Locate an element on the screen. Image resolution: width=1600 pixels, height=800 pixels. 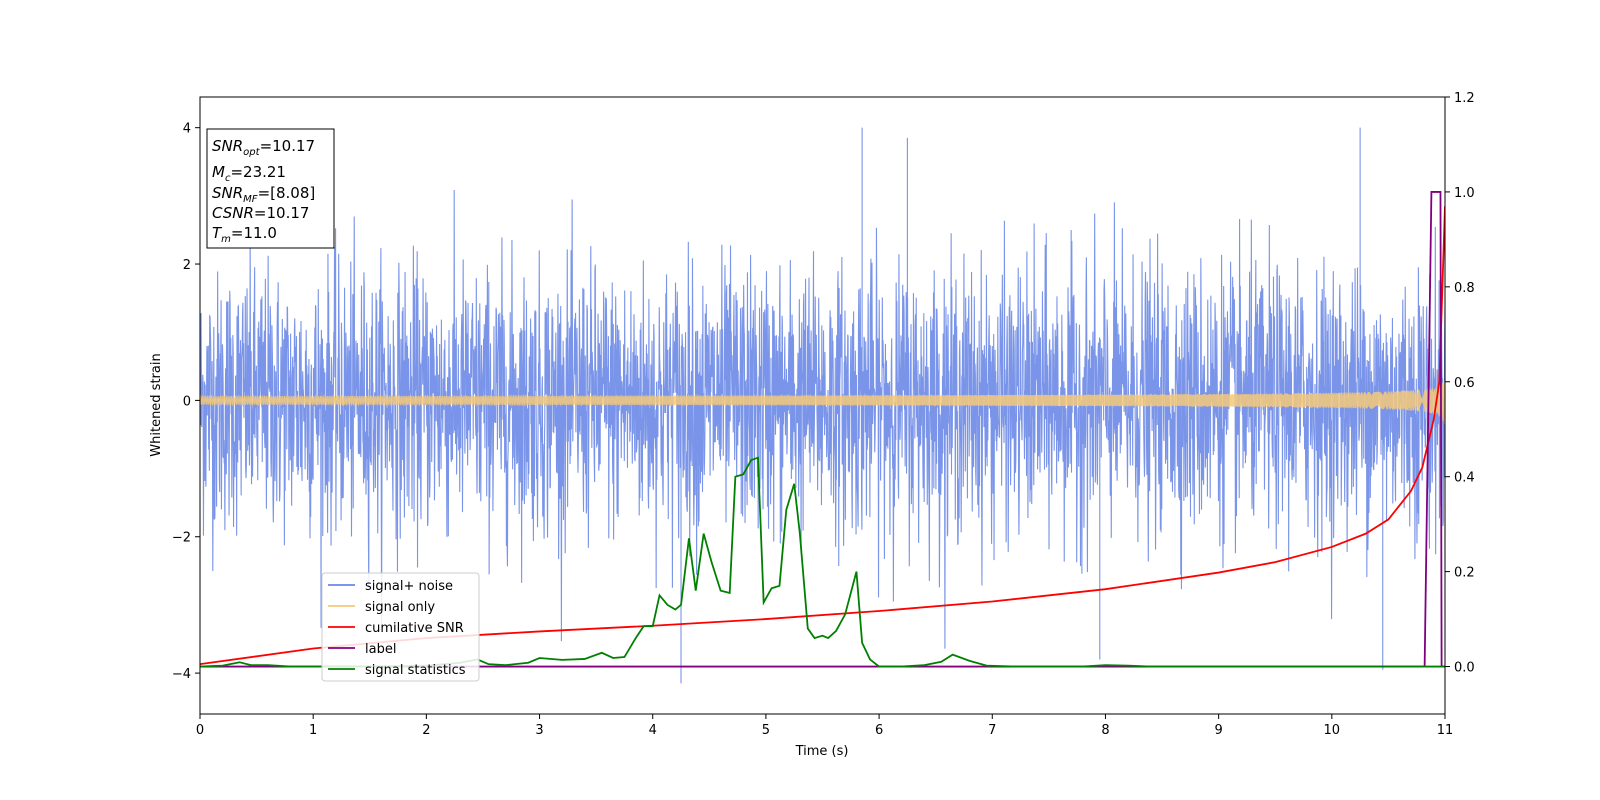
y2-tick-label: 1.0 is located at coordinates (1464, 193).